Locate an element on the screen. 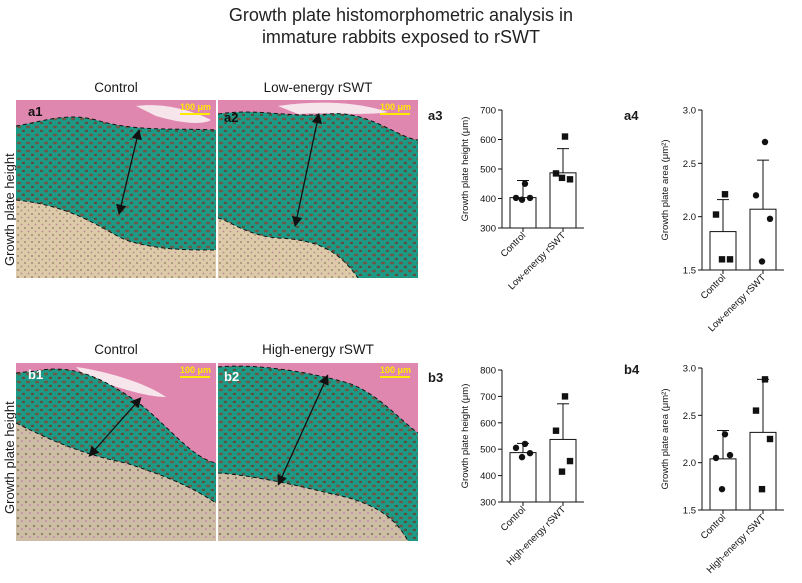 Image resolution: width=802 pixels, height=583 pixels. micrograph-b1 is located at coordinates (116, 452).